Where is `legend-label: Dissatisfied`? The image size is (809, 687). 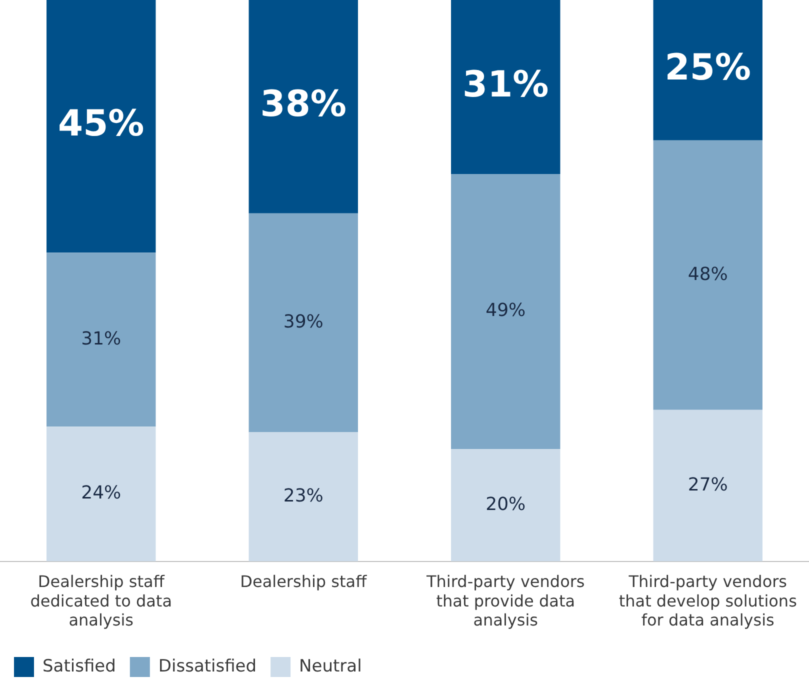 legend-label: Dissatisfied is located at coordinates (207, 666).